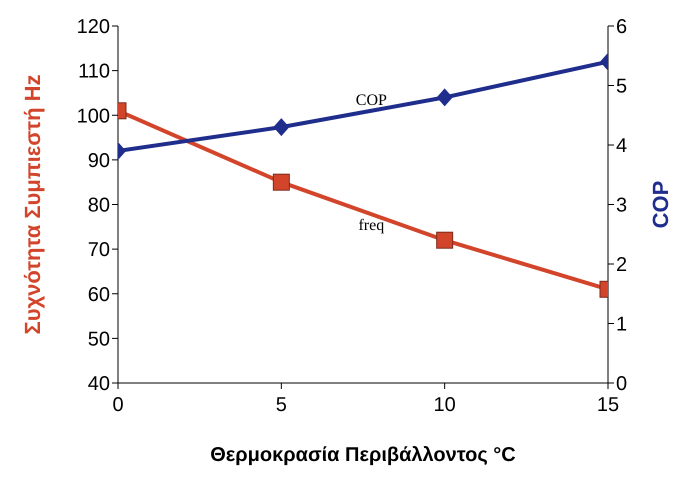 The height and width of the screenshot is (481, 697). What do you see at coordinates (622, 265) in the screenshot?
I see `y2-tick-label: 2` at bounding box center [622, 265].